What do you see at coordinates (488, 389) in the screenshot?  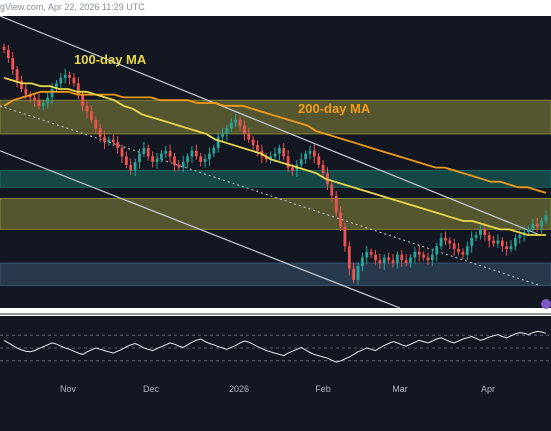 I see `x-tick-label: Apr` at bounding box center [488, 389].